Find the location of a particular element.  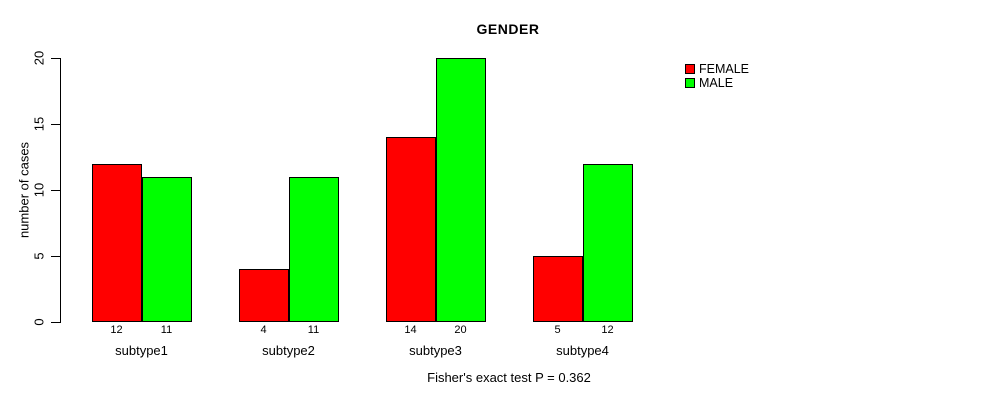

bar-female-subtype2 is located at coordinates (263, 295).